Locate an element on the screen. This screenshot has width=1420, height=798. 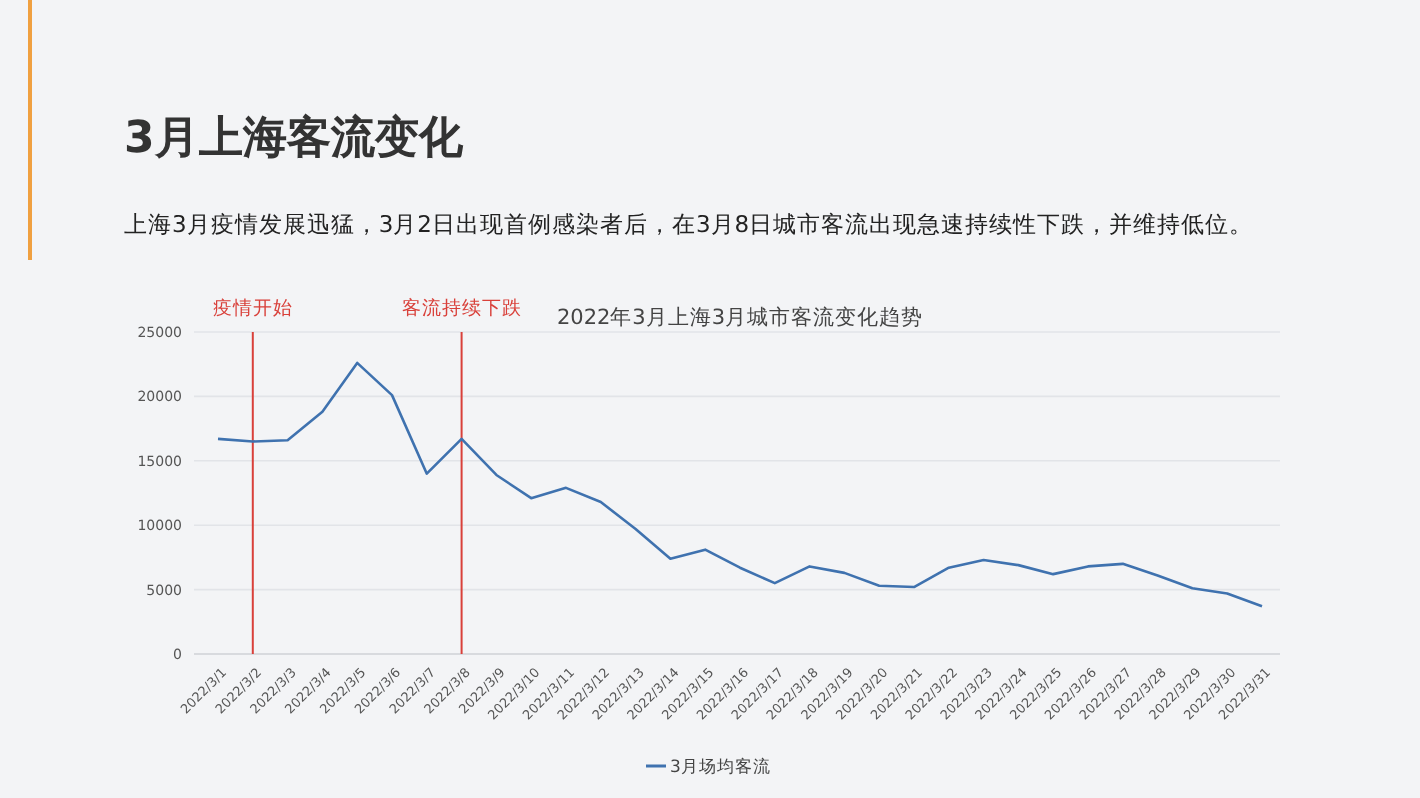
chart-title: 3月上海客流变化 is located at coordinates (294, 138).